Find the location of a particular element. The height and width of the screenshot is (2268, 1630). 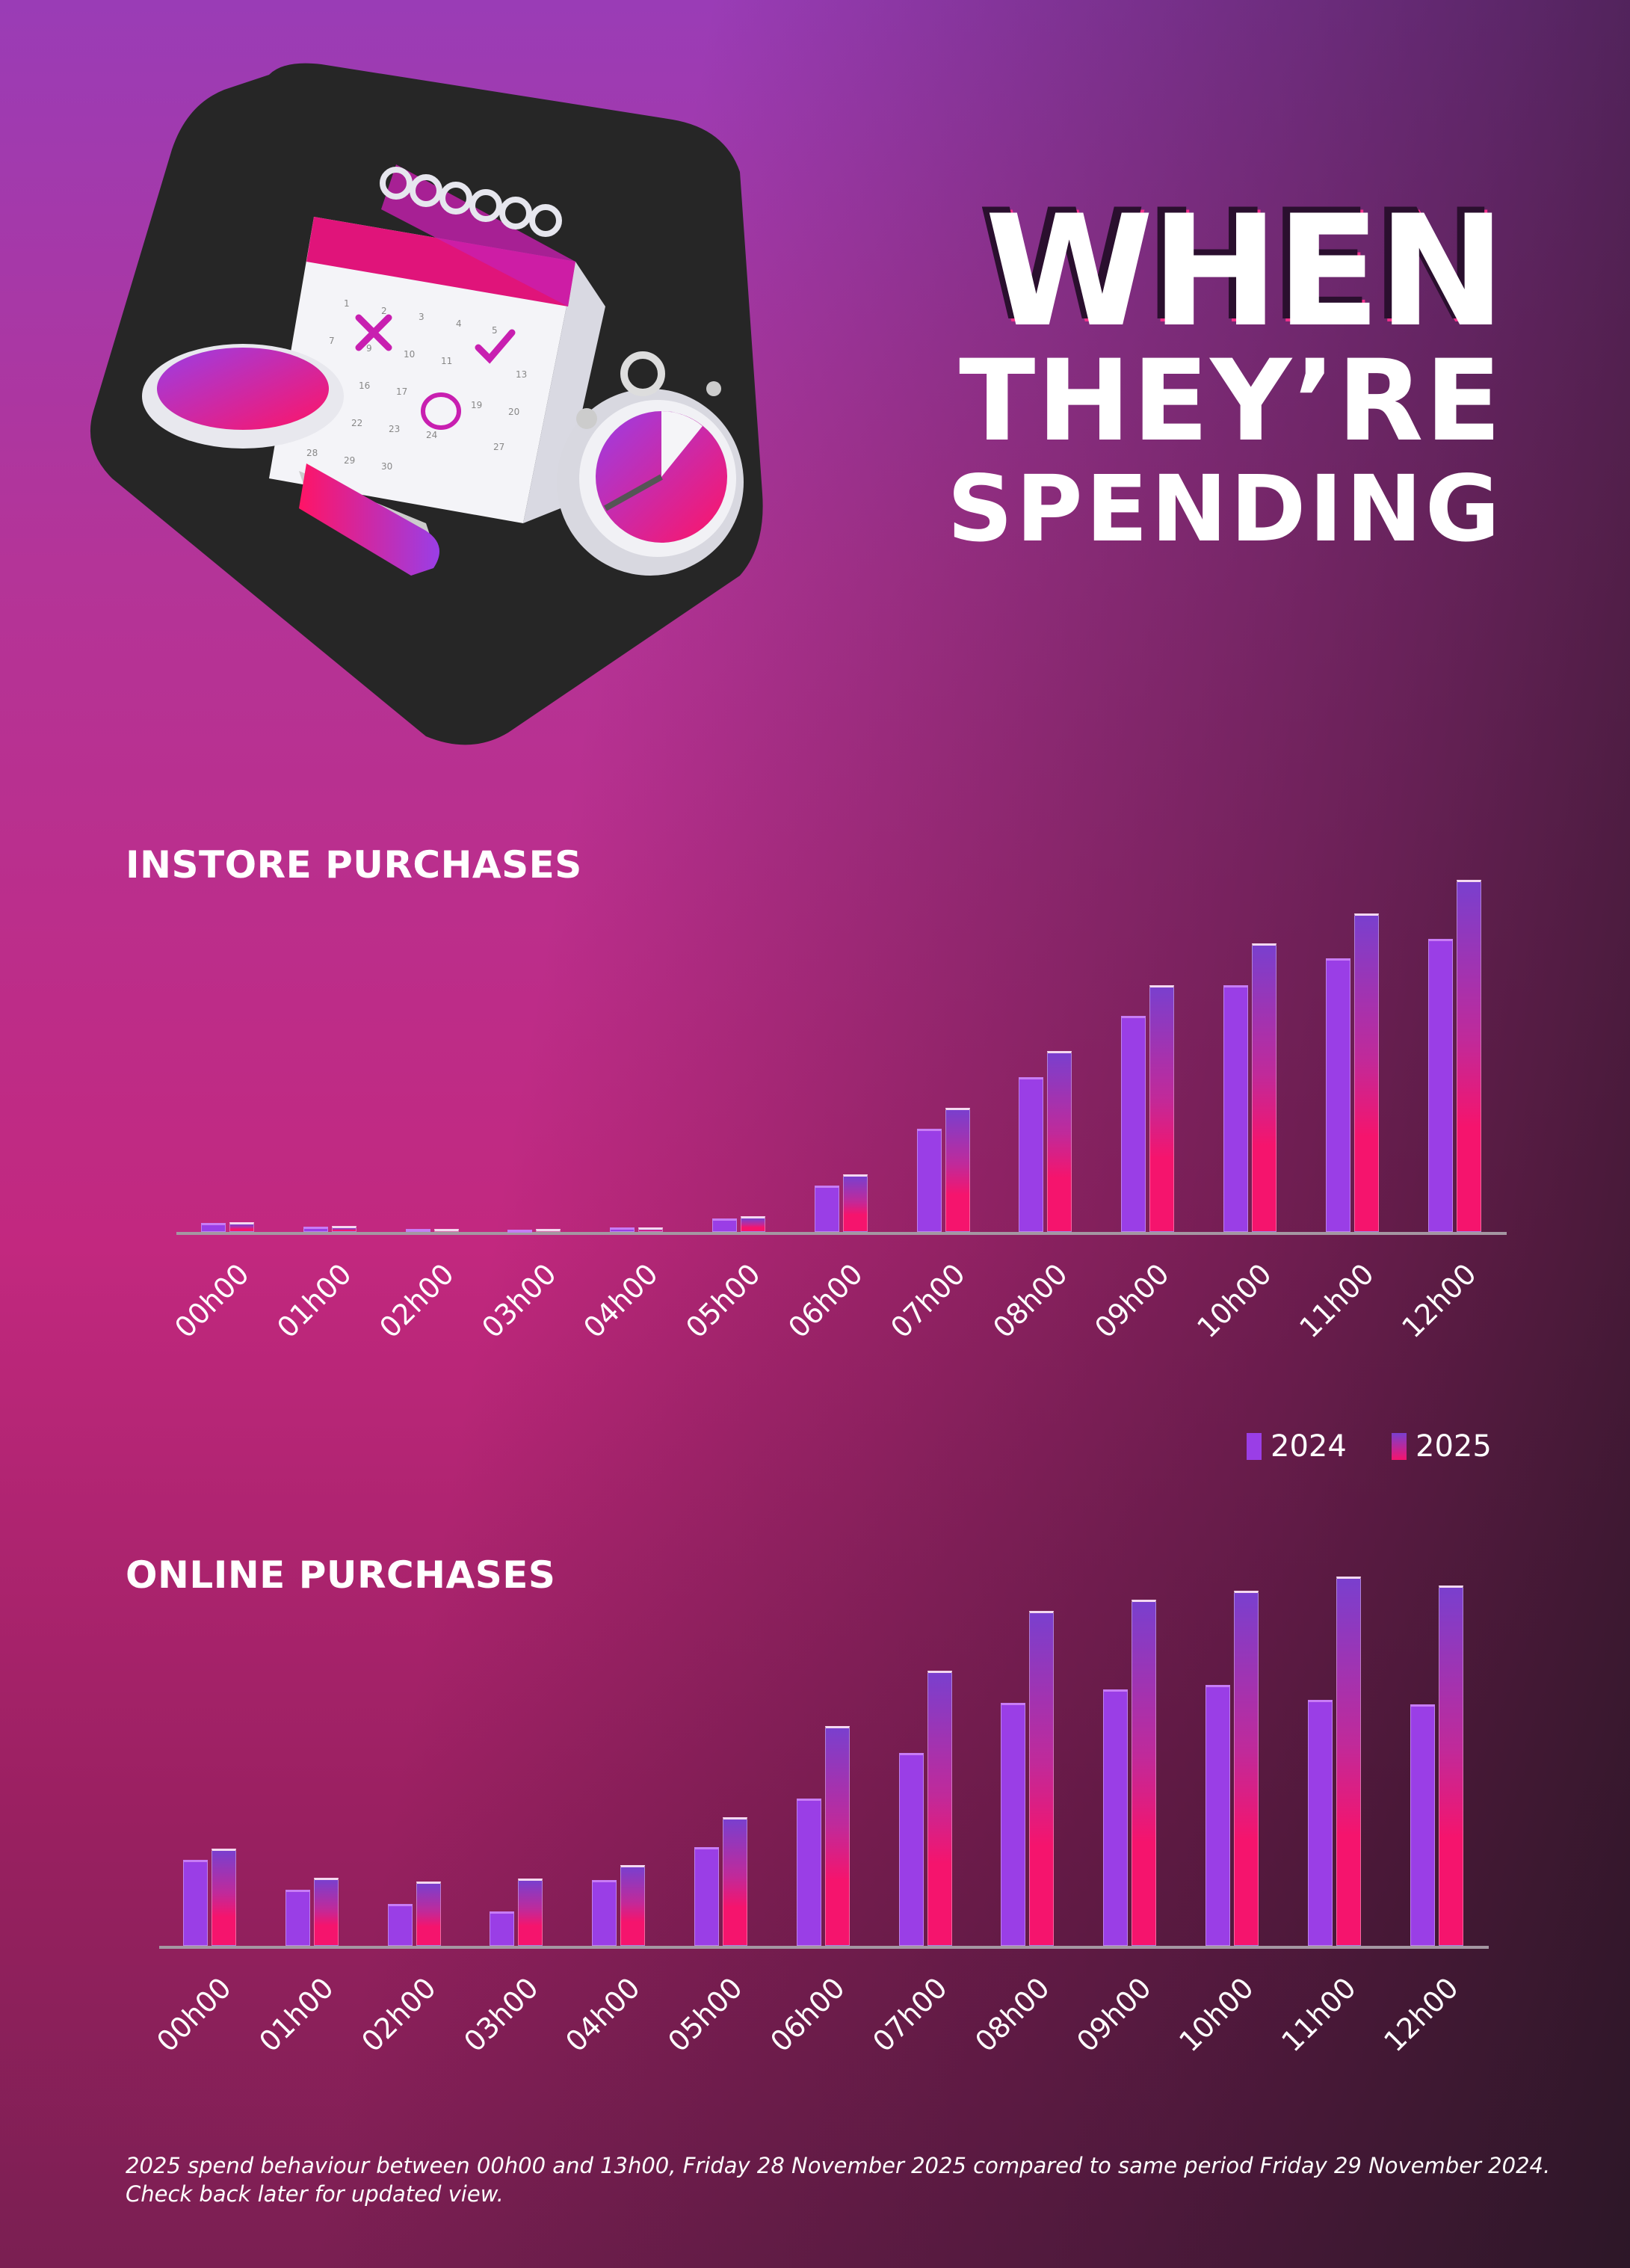

legend-item-2025: 2025 is located at coordinates (1442, 1446).